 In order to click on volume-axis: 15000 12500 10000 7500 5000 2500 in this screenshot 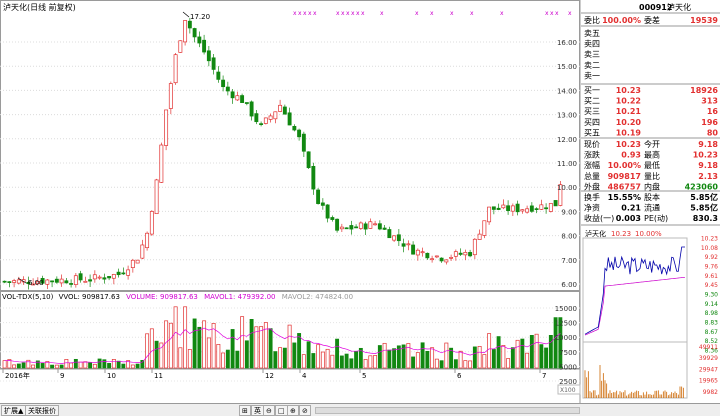, I will do `click(566, 345)`.